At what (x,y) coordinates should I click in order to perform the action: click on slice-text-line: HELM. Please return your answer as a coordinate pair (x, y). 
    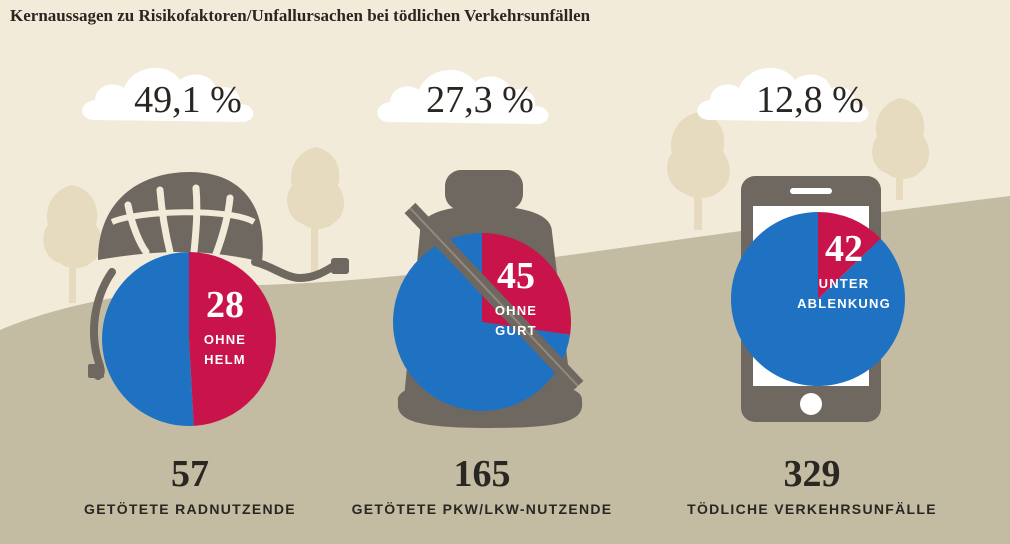
    Looking at the image, I should click on (225, 359).